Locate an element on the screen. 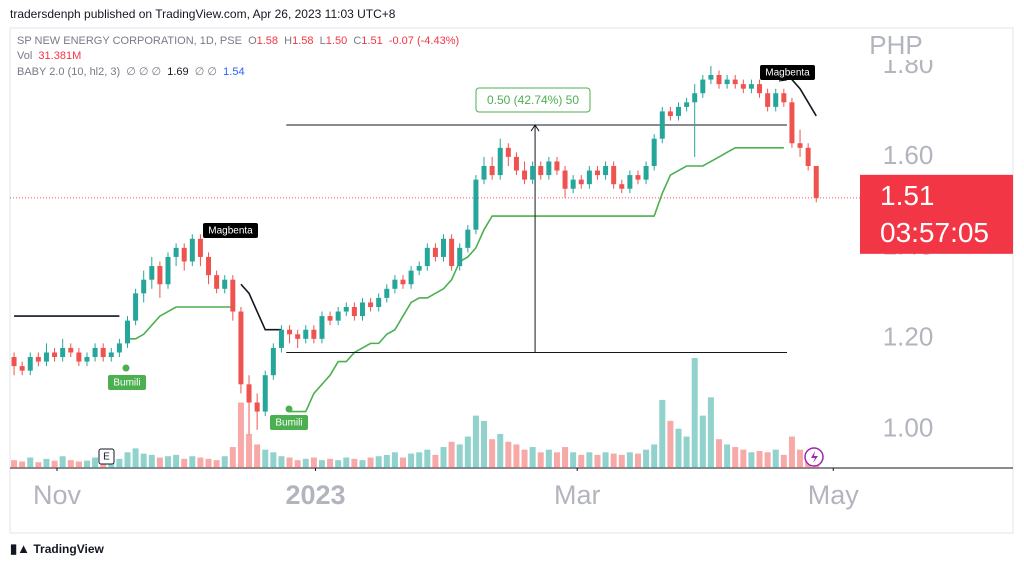 The width and height of the screenshot is (1024, 566). volume-legend: Vol 31.381M is located at coordinates (49, 56).